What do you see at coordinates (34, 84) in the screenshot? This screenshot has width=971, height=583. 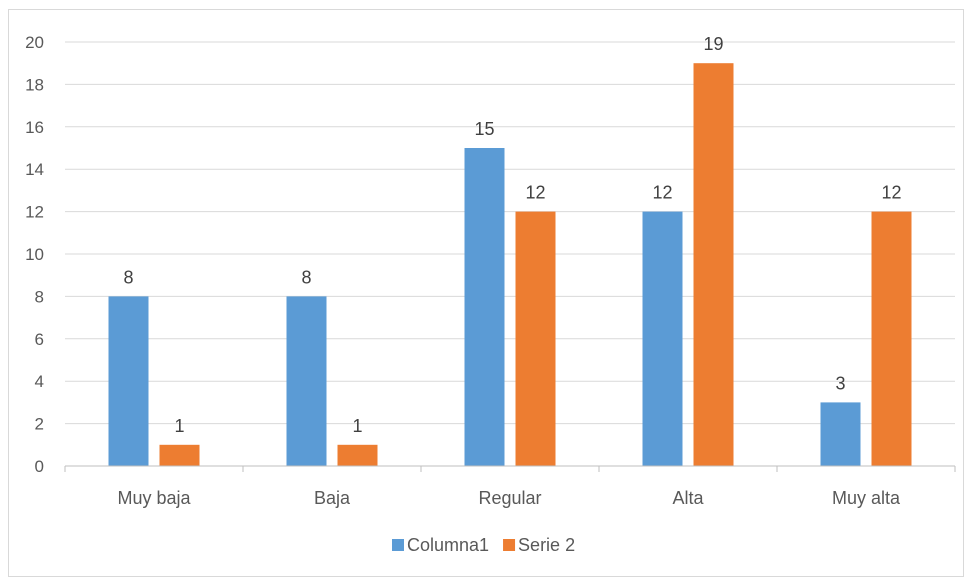 I see `y-tick-label: 18` at bounding box center [34, 84].